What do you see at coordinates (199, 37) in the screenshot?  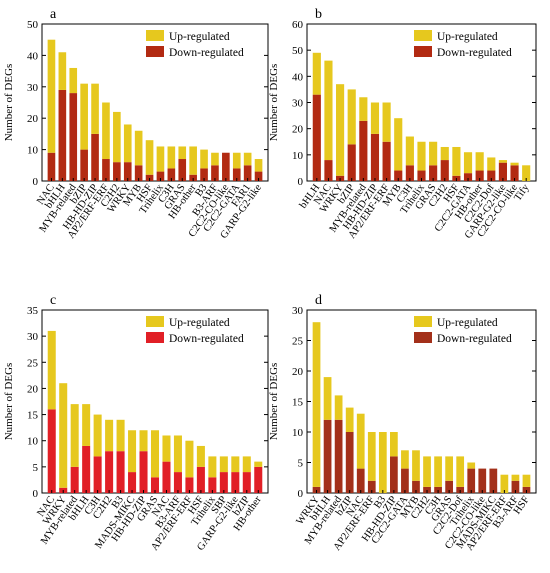 I see `legend-label: Up-regulated` at bounding box center [199, 37].